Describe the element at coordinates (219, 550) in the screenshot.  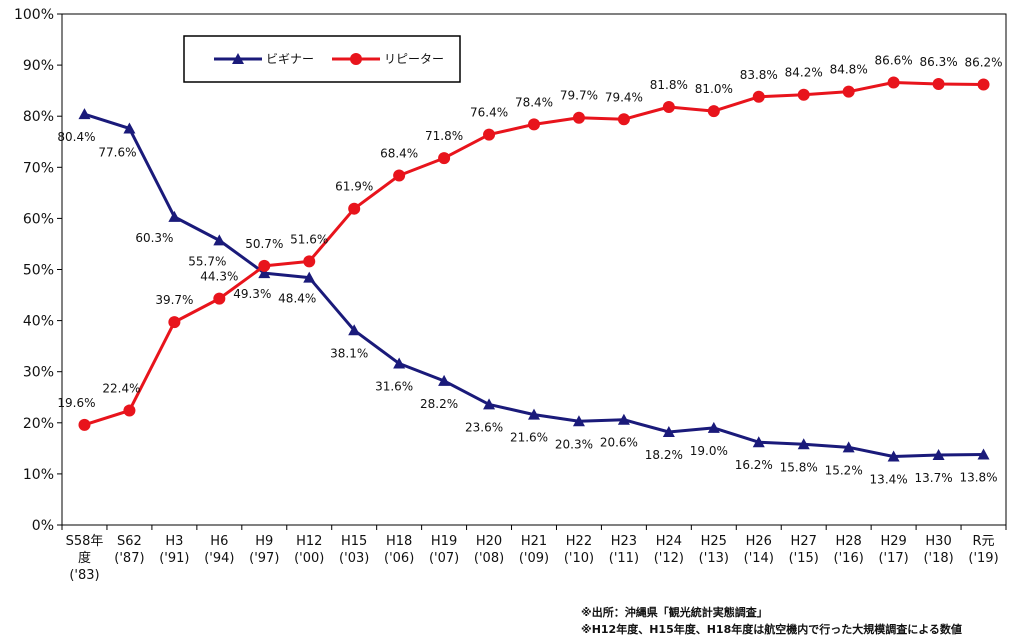
I see `x-tick-label: H6 ('94)` at that location.